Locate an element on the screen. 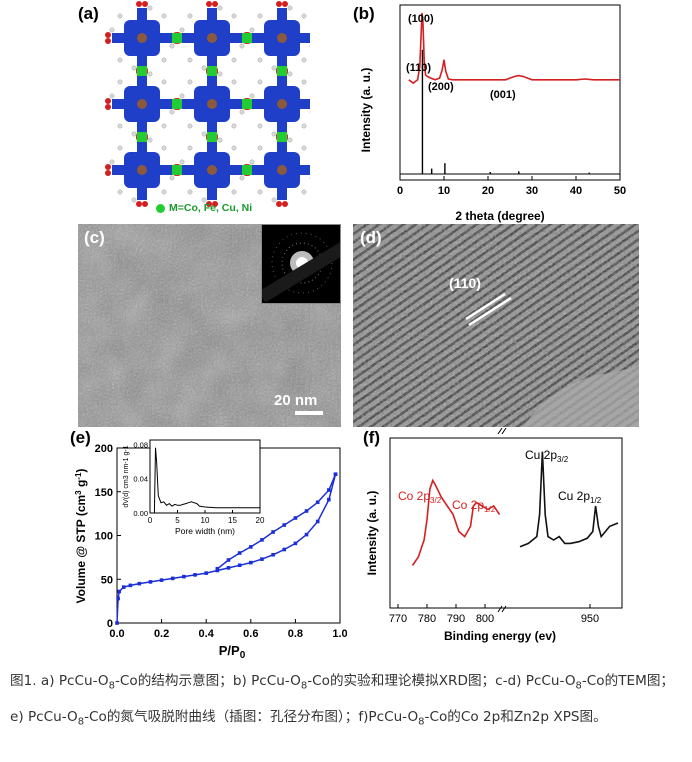  panel-c-label: (c) is located at coordinates (94, 237).